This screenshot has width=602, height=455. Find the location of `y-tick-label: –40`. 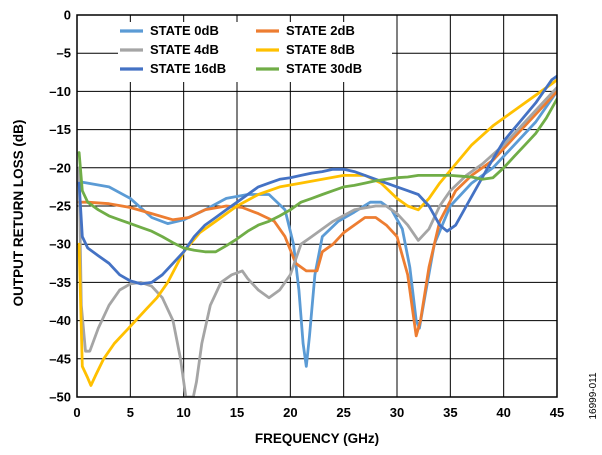

y-tick-label: –40 is located at coordinates (60, 320).